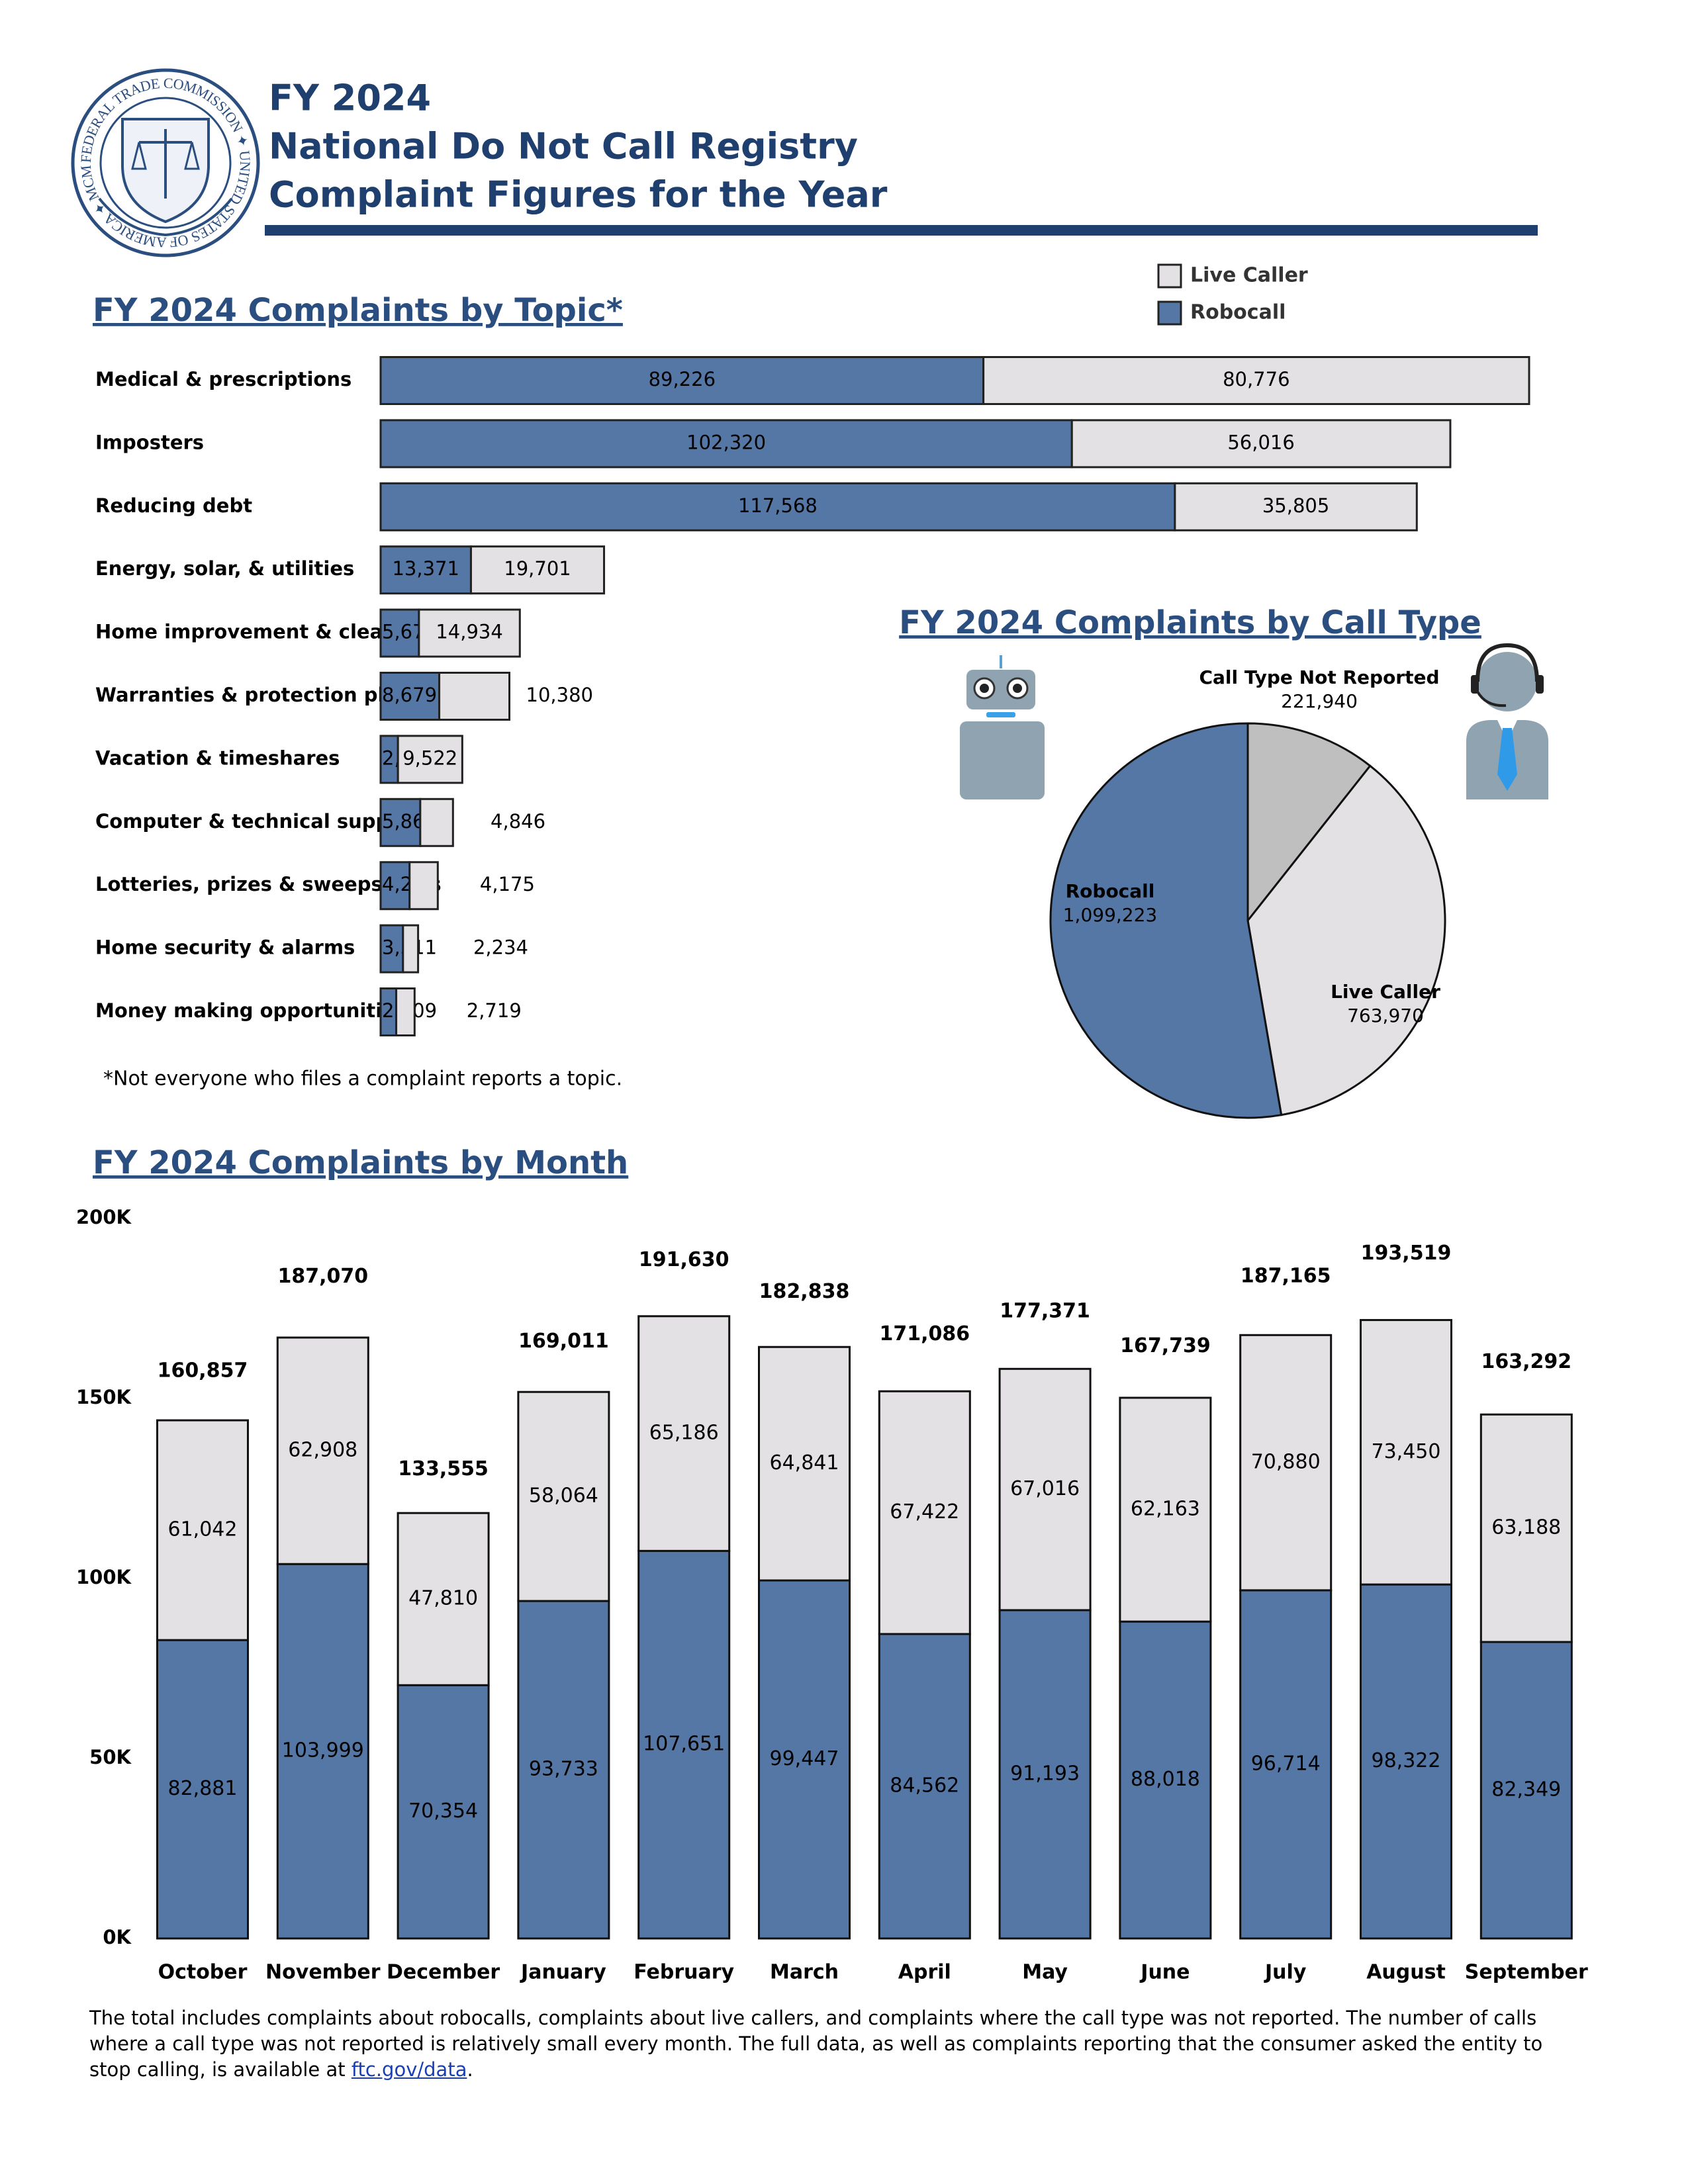 The image size is (1688, 2184). I want to click on value-label: 14,934, so click(469, 632).